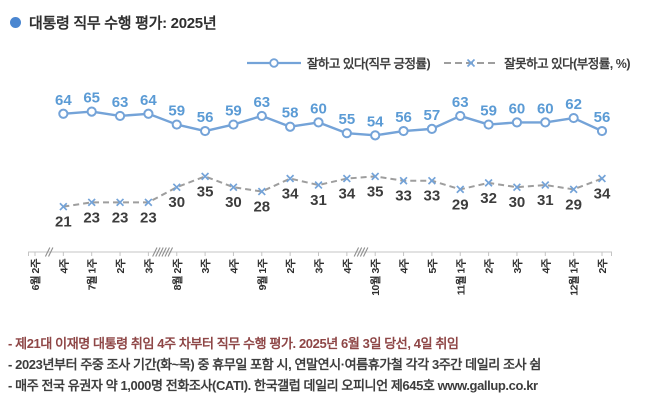 This screenshot has width=650, height=401. I want to click on x-axis-label: 11월 1주, so click(460, 276).